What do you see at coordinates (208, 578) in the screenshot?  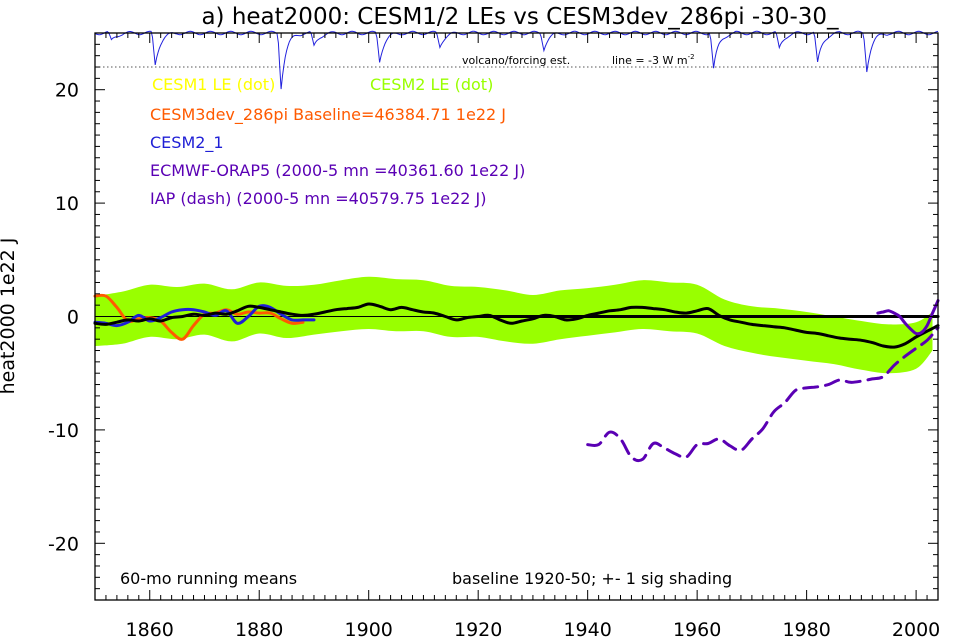 I see `running-means-note: 60-mo running means` at bounding box center [208, 578].